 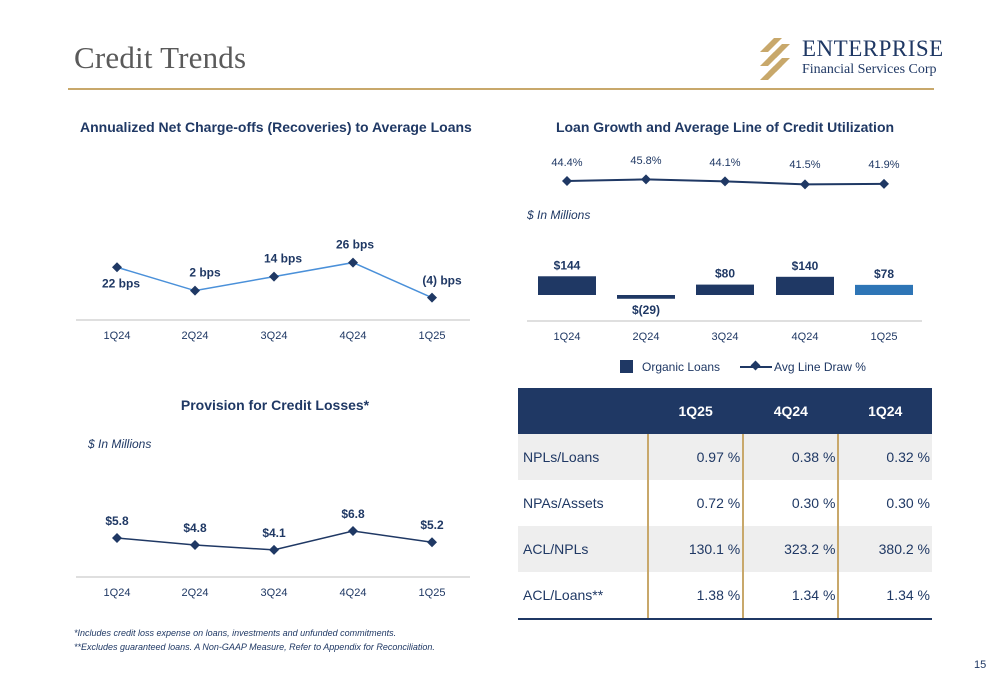 I want to click on table-cell: 0.32 %, so click(x=884, y=457).